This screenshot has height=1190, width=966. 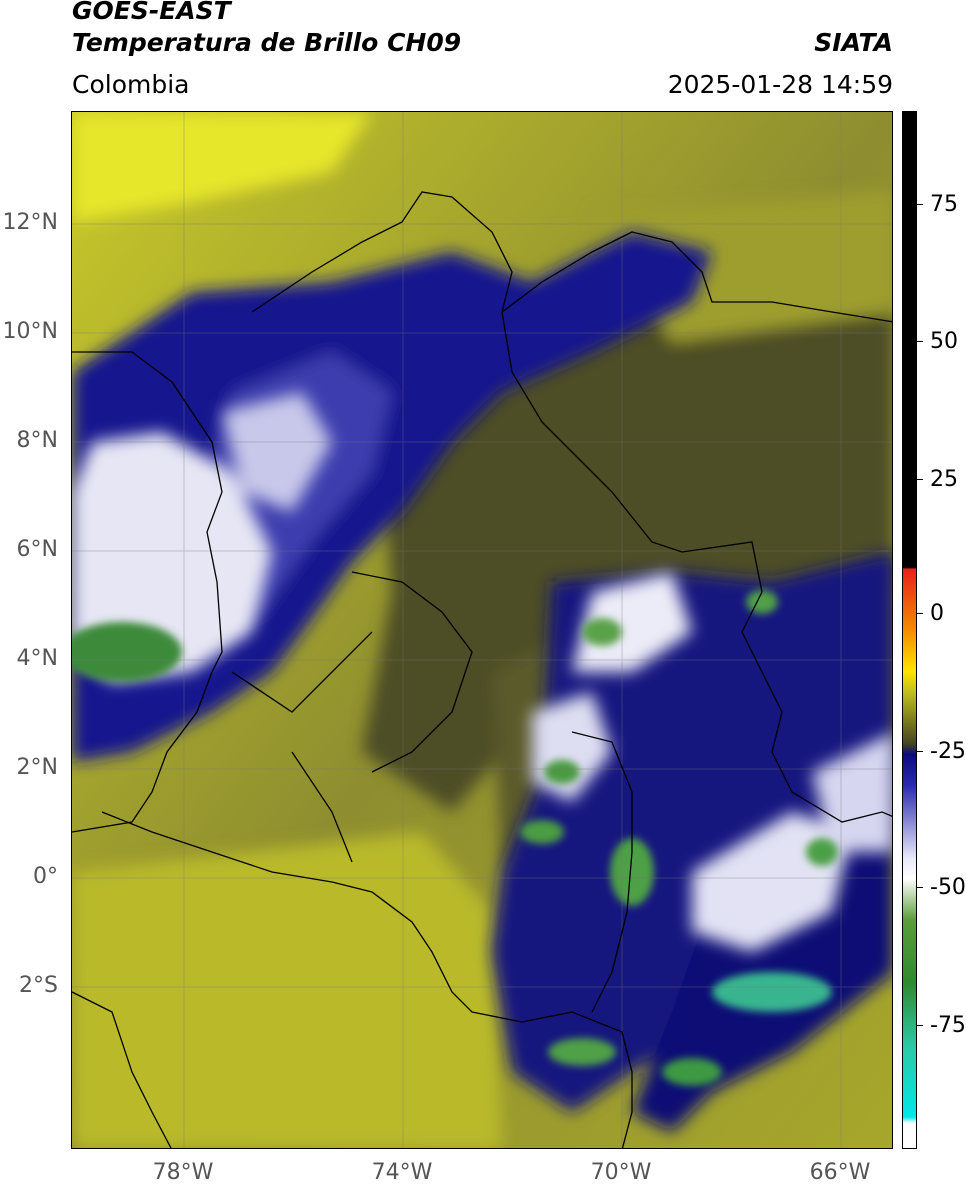 I want to click on region-label: Colombia, so click(x=131, y=84).